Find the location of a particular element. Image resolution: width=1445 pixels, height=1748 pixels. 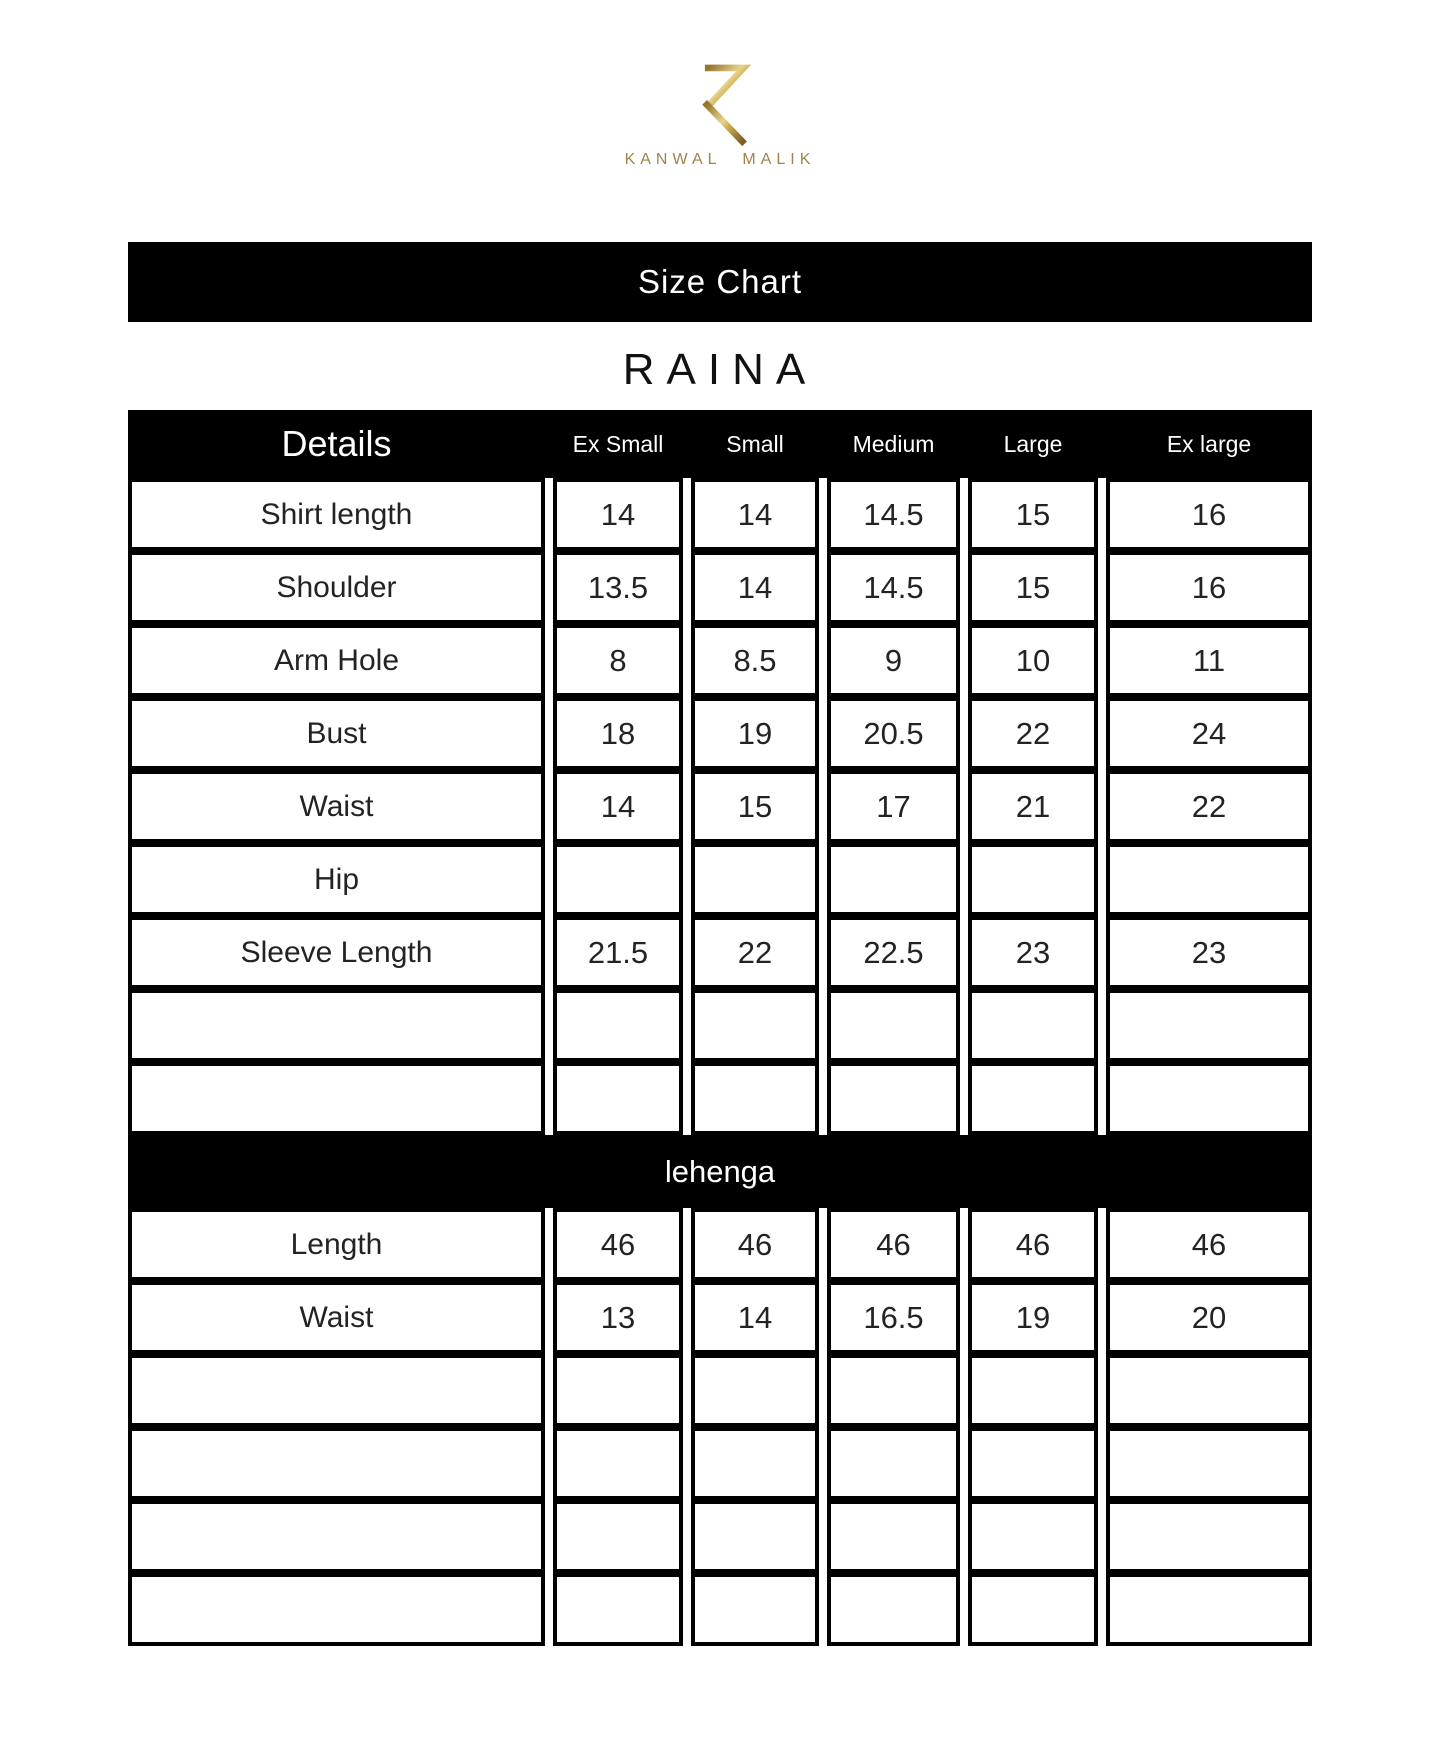

brand-wordmark: KANWAL MALIK is located at coordinates (720, 159).